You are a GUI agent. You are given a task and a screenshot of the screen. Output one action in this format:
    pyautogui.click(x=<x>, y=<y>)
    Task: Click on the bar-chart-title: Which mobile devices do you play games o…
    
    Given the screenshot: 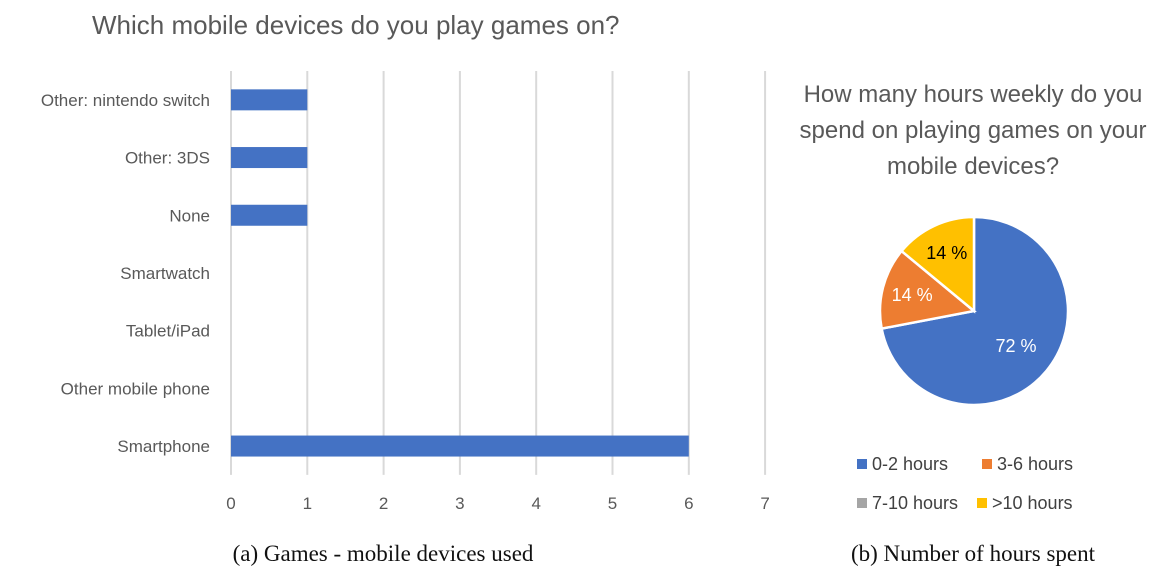 What is the action you would take?
    pyautogui.click(x=356, y=25)
    